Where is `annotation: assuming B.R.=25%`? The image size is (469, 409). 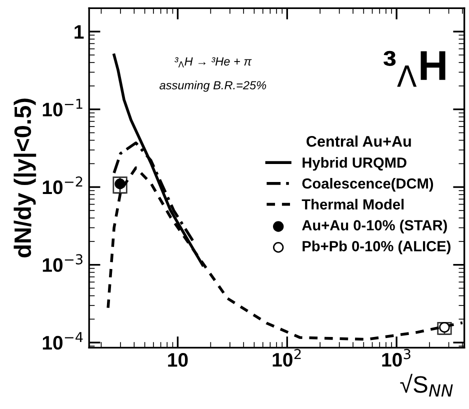 annotation: assuming B.R.=25% is located at coordinates (213, 86).